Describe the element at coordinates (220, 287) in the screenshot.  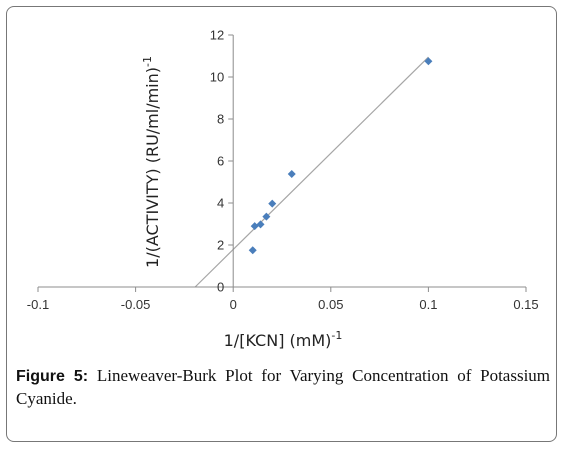
I see `y-tick-label: 0` at that location.